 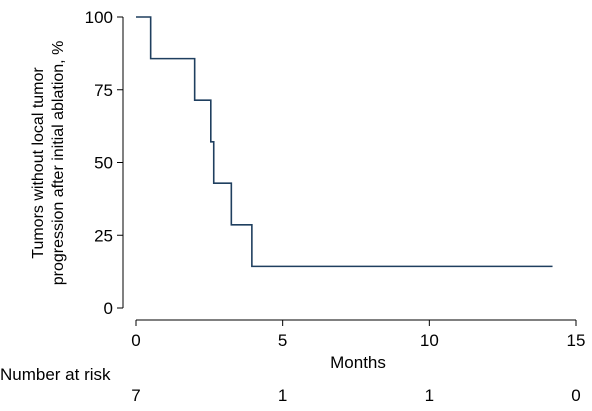 I want to click on y-tick-label: 50, so click(x=103, y=163).